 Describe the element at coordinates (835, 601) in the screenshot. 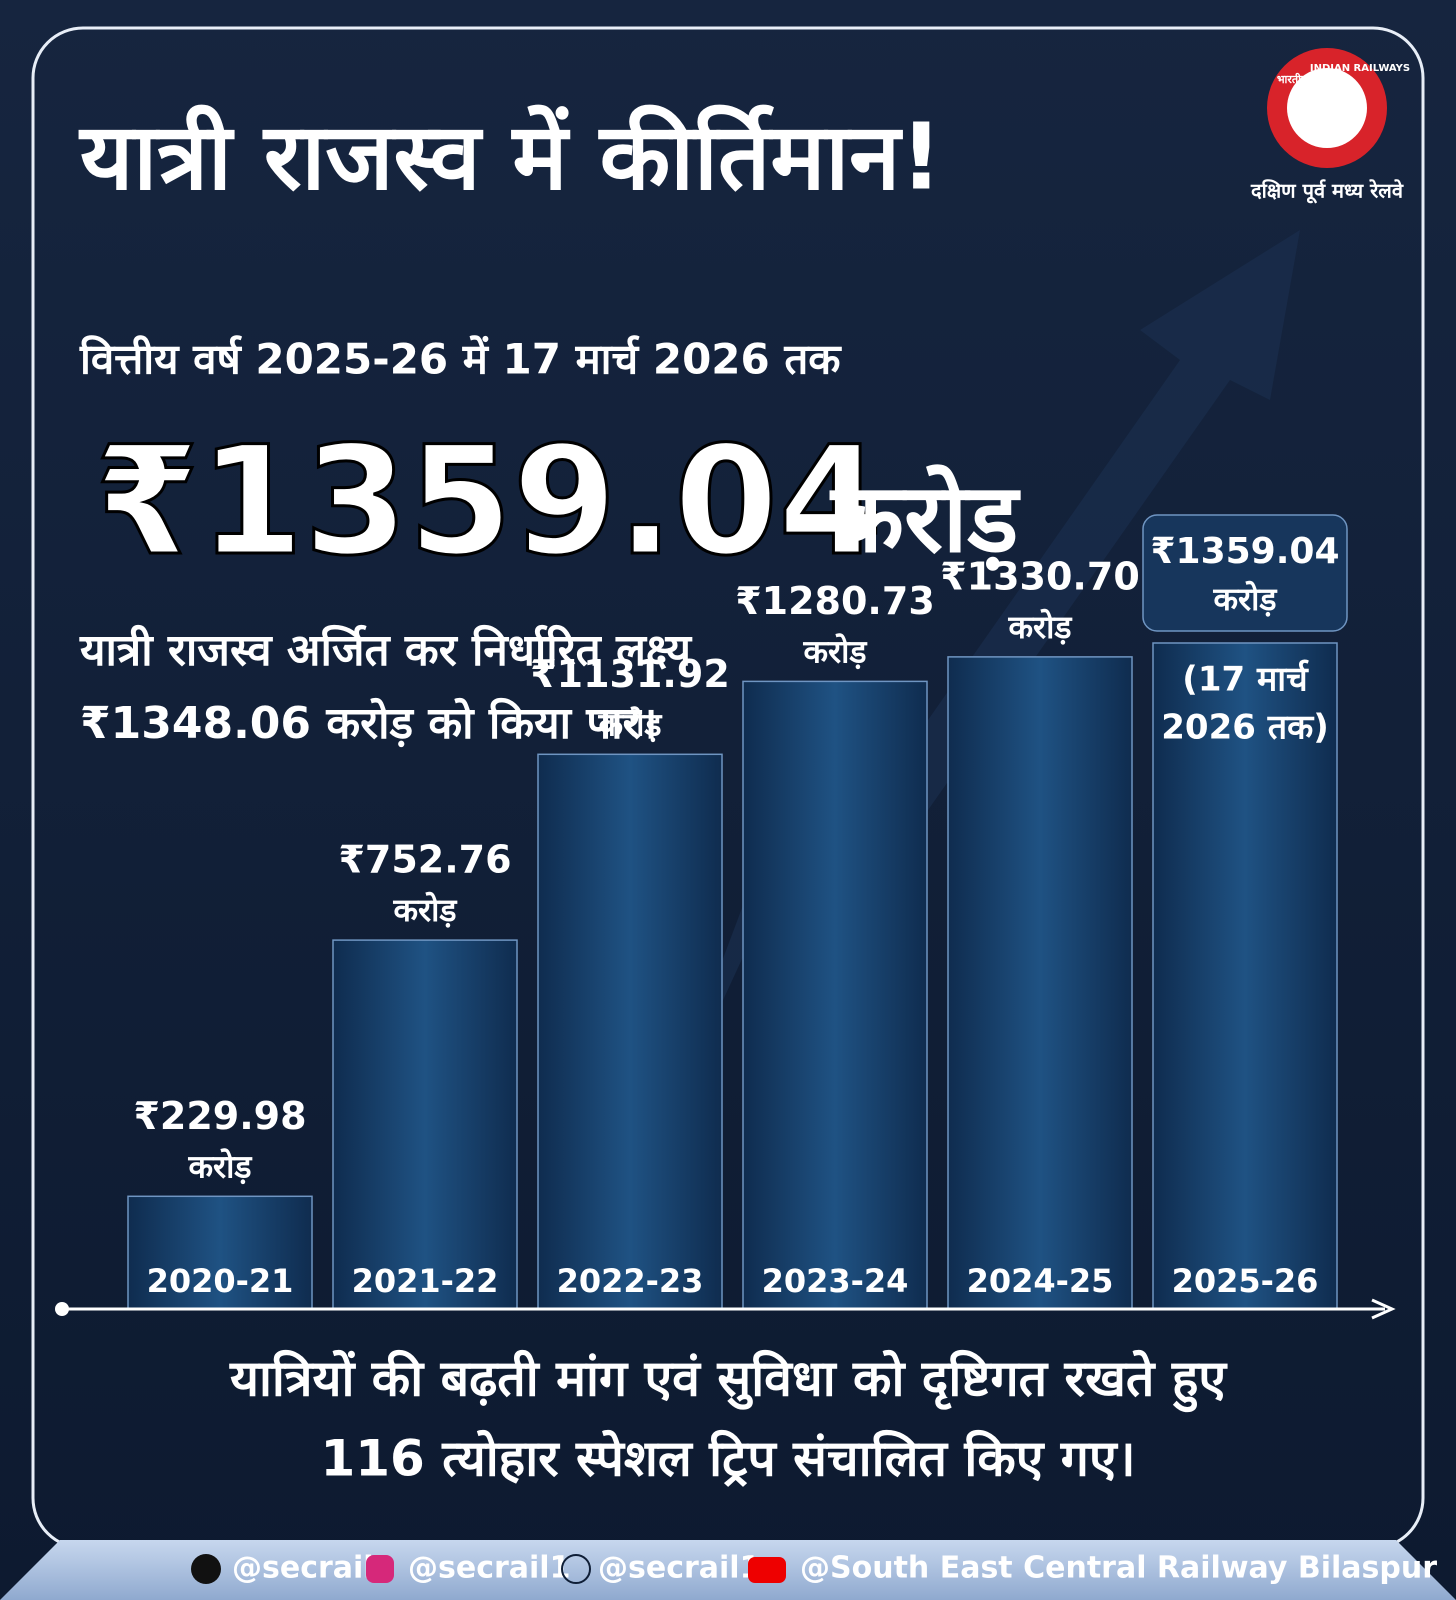

I see `value-label: ₹1280.73` at that location.